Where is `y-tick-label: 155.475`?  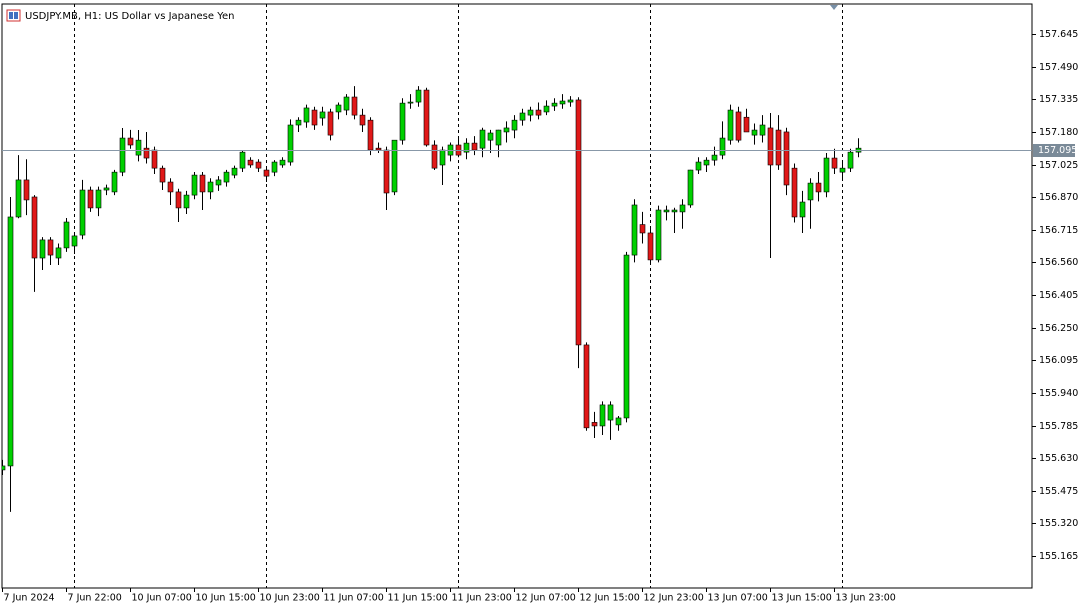 y-tick-label: 155.475 is located at coordinates (1058, 491).